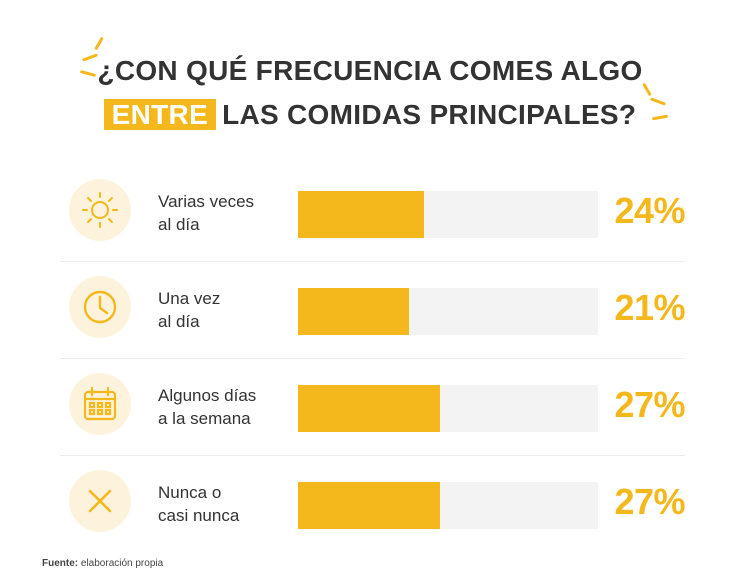 The height and width of the screenshot is (588, 740). Describe the element at coordinates (100, 307) in the screenshot. I see `clock-icon` at that location.